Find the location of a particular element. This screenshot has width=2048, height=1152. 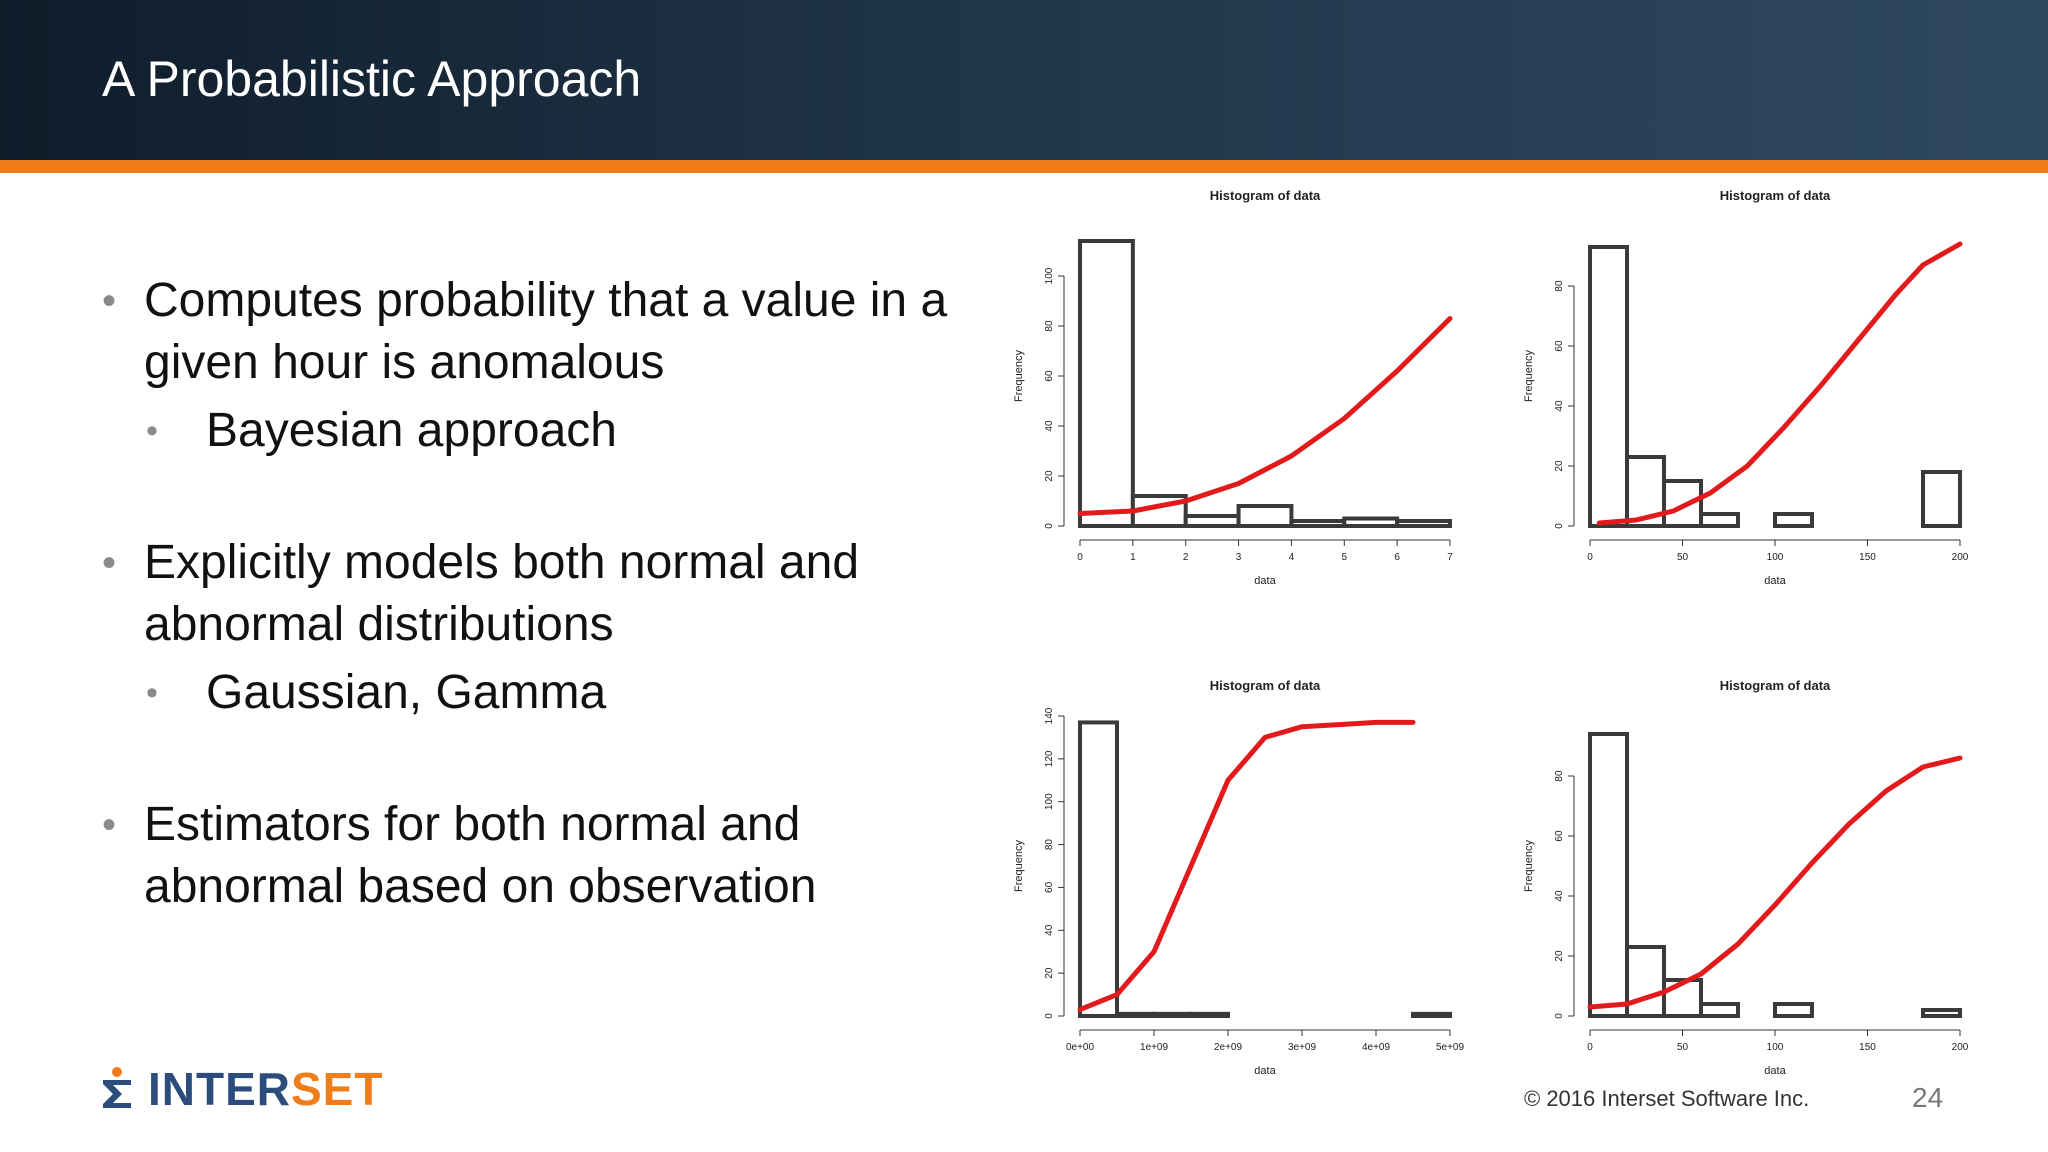

title-bar is located at coordinates (1024, 80).